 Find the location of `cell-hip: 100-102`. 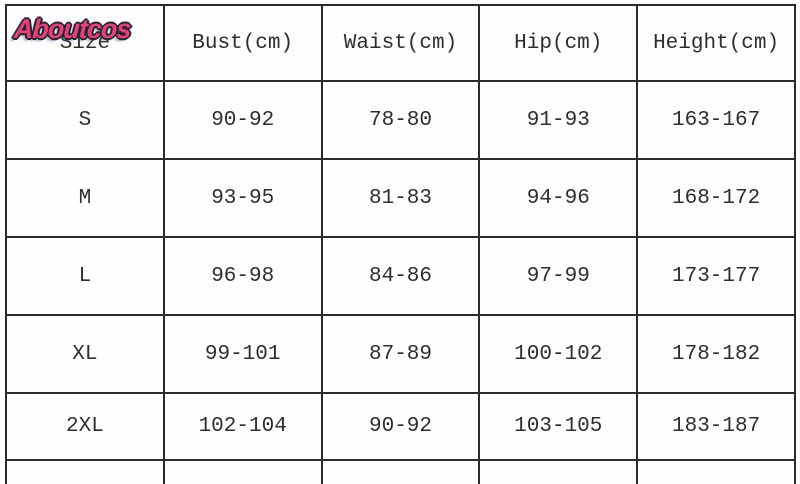

cell-hip: 100-102 is located at coordinates (558, 354).